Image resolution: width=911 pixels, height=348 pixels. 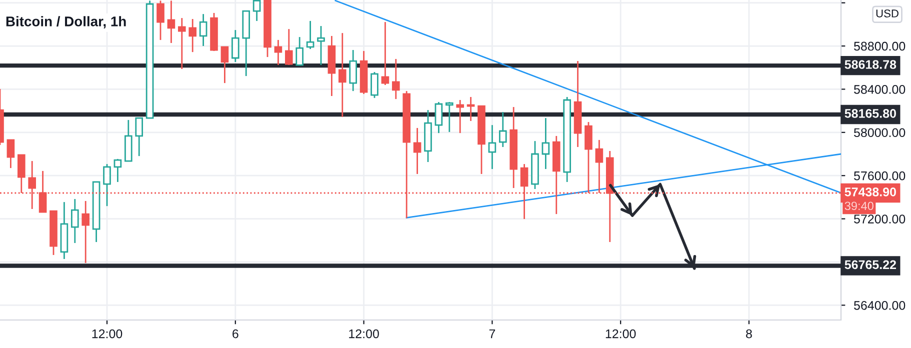 What do you see at coordinates (870, 192) in the screenshot?
I see `ref-line-label: 57438.90` at bounding box center [870, 192].